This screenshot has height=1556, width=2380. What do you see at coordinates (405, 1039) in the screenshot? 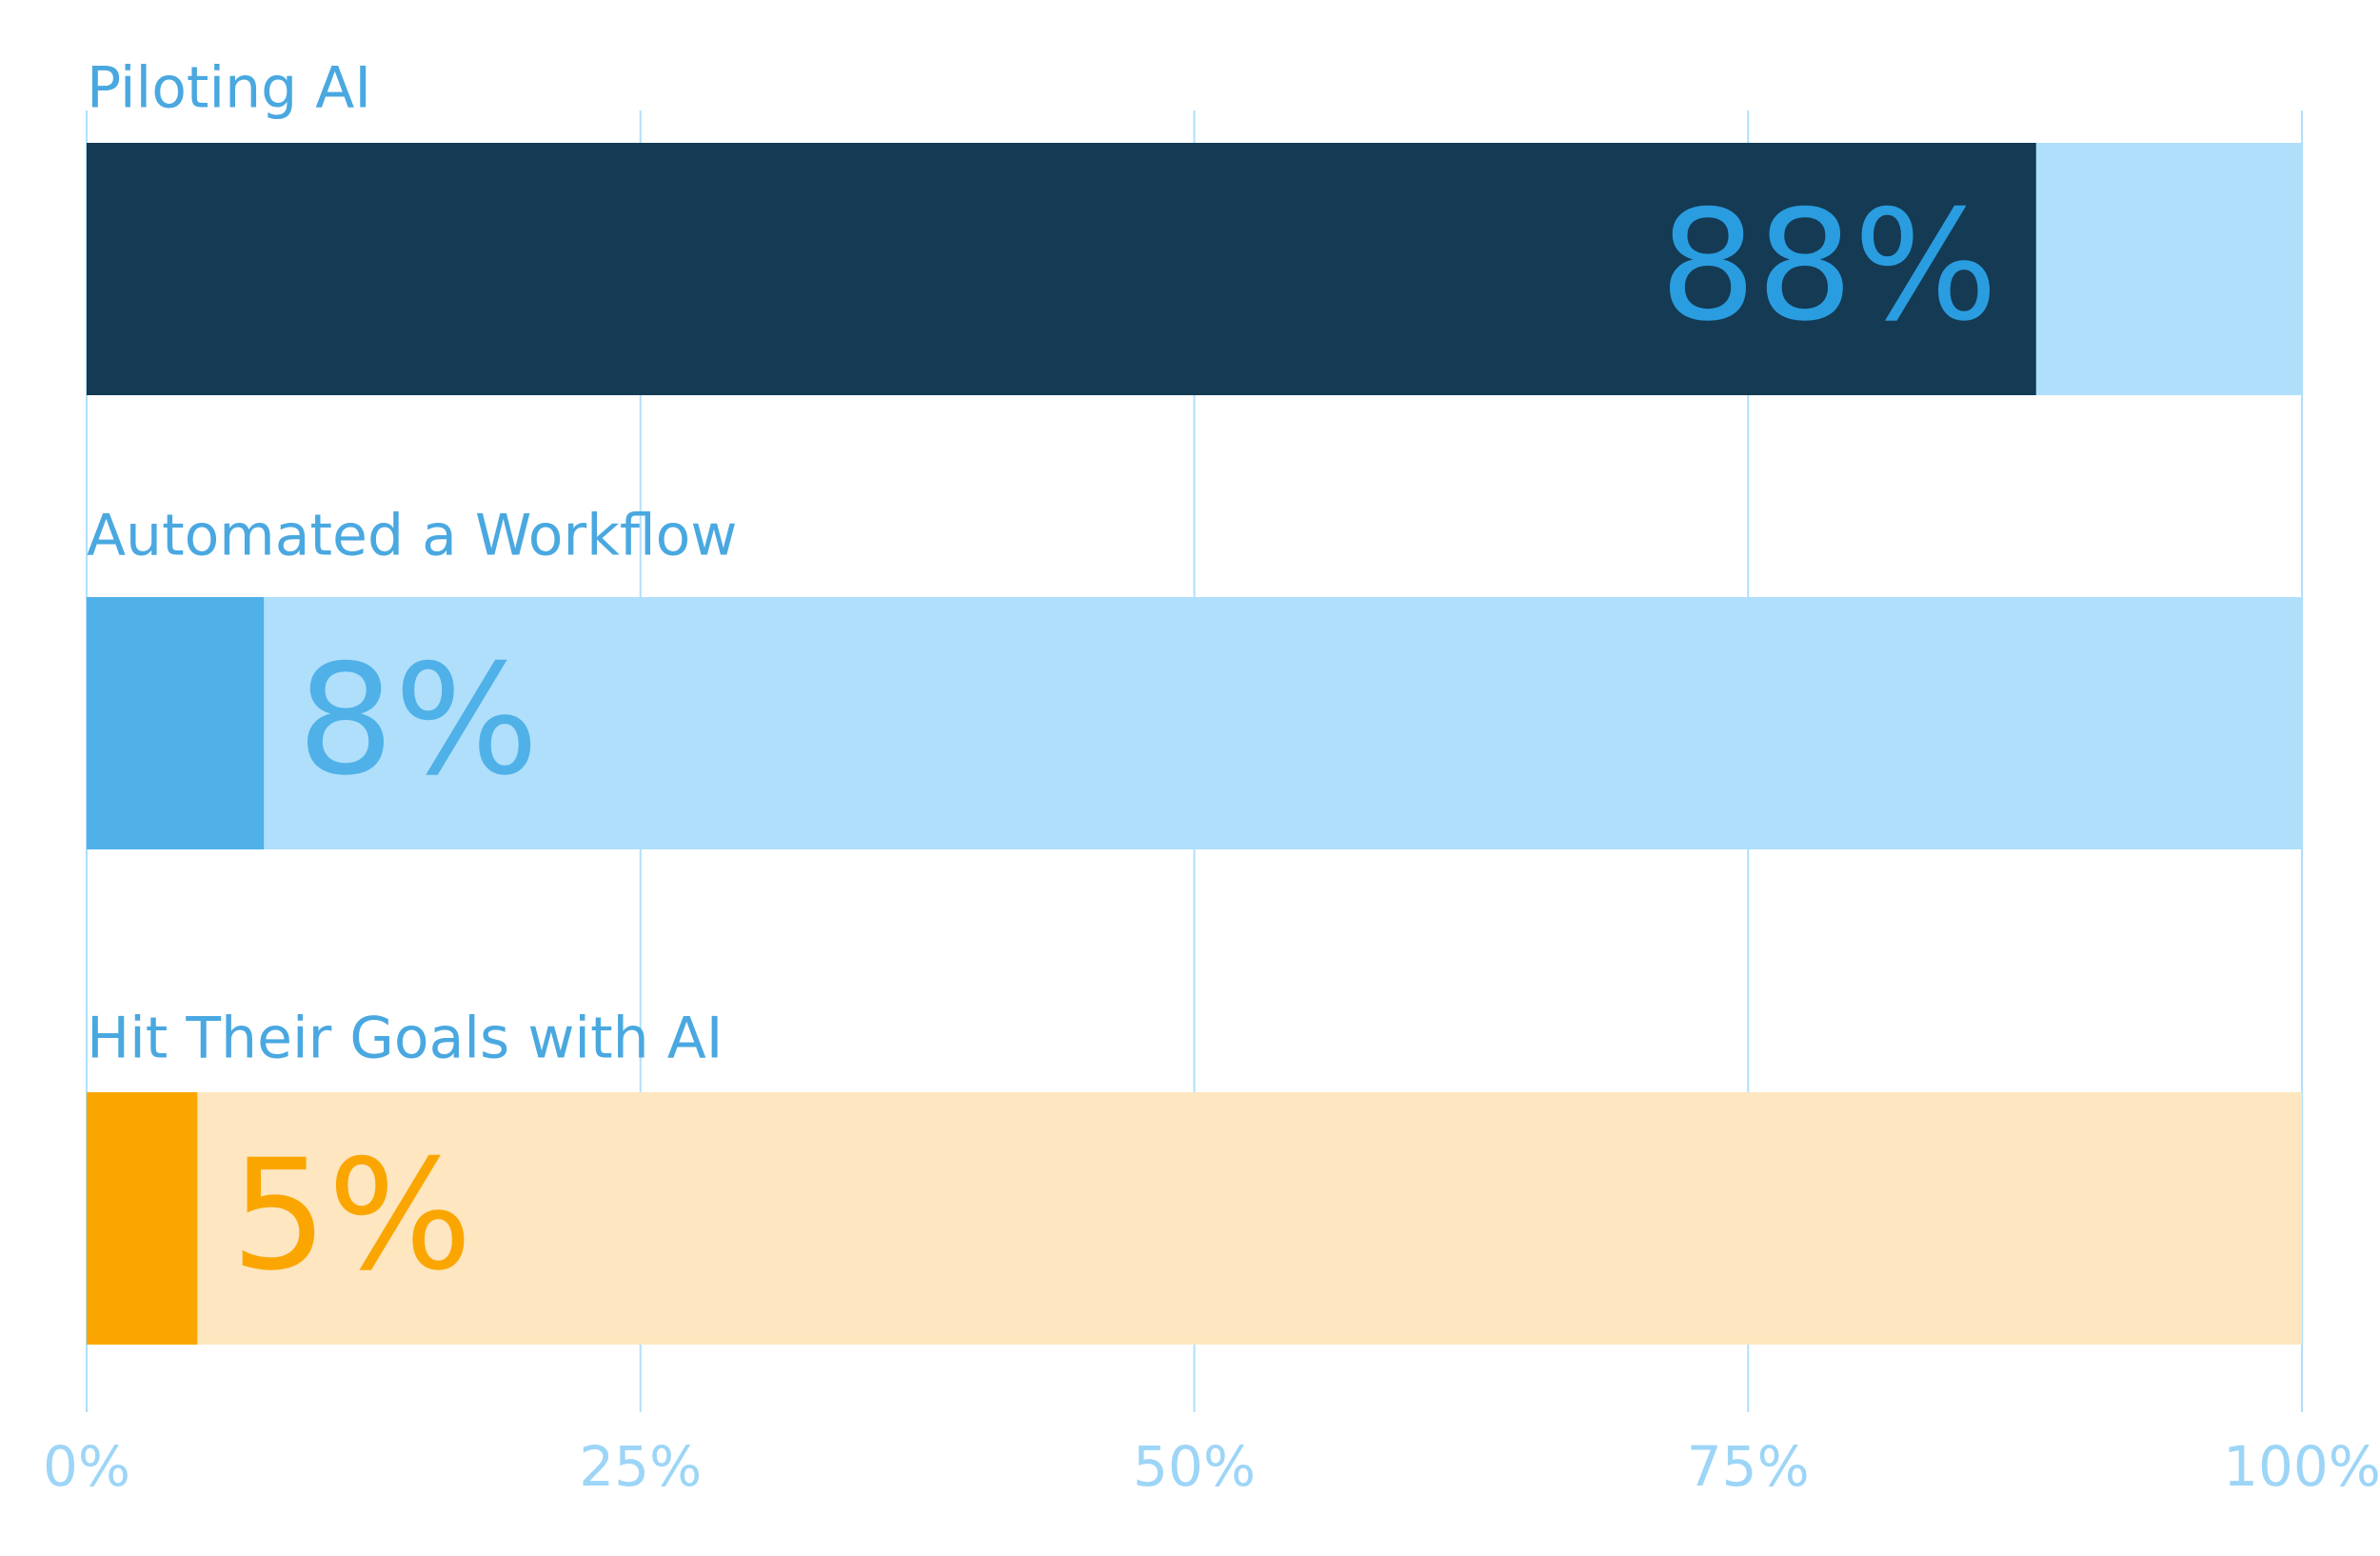
I see `category-label: Hit Their Goals with AI` at bounding box center [405, 1039].